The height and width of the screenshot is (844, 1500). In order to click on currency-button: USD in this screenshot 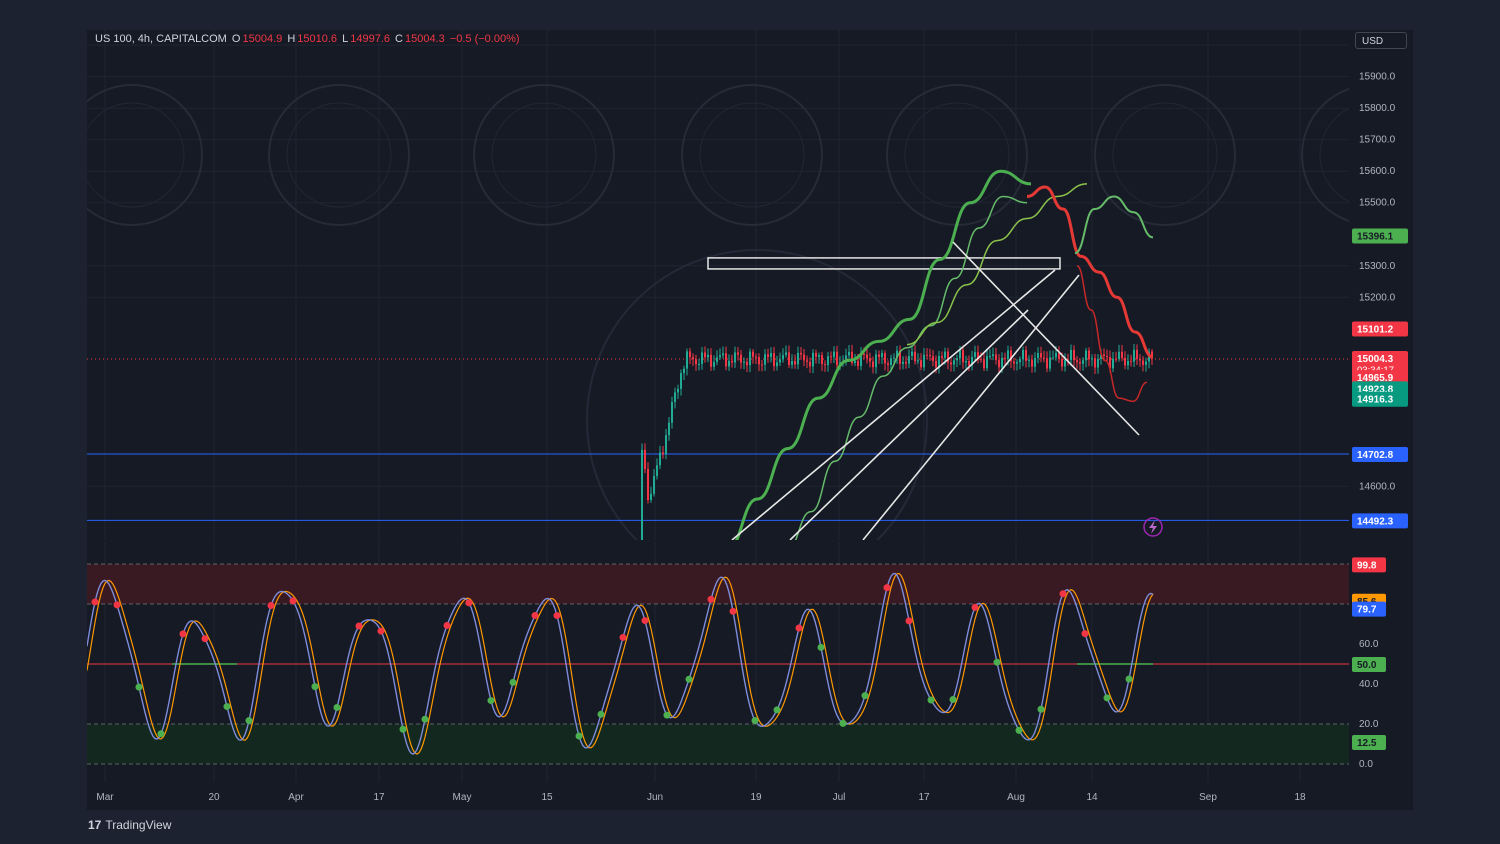, I will do `click(1381, 40)`.